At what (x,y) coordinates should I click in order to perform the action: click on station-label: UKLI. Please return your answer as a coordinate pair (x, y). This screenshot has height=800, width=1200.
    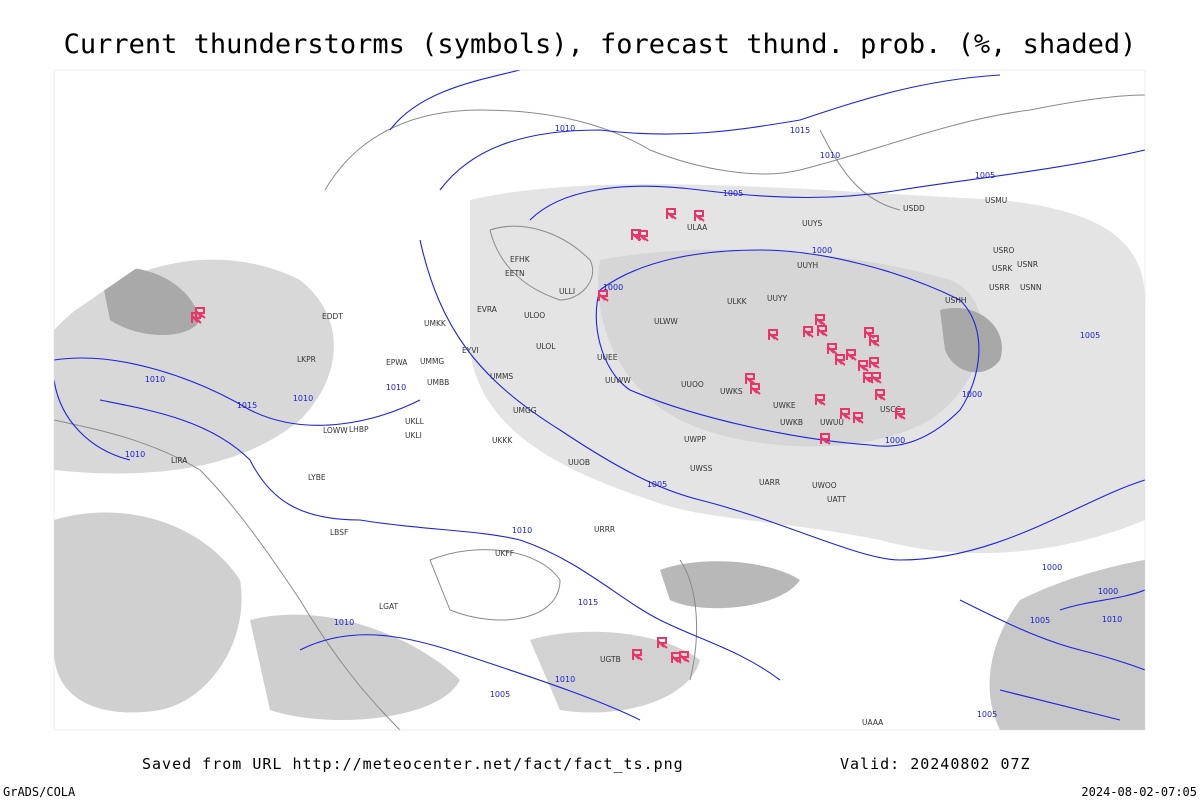
    Looking at the image, I should click on (413, 435).